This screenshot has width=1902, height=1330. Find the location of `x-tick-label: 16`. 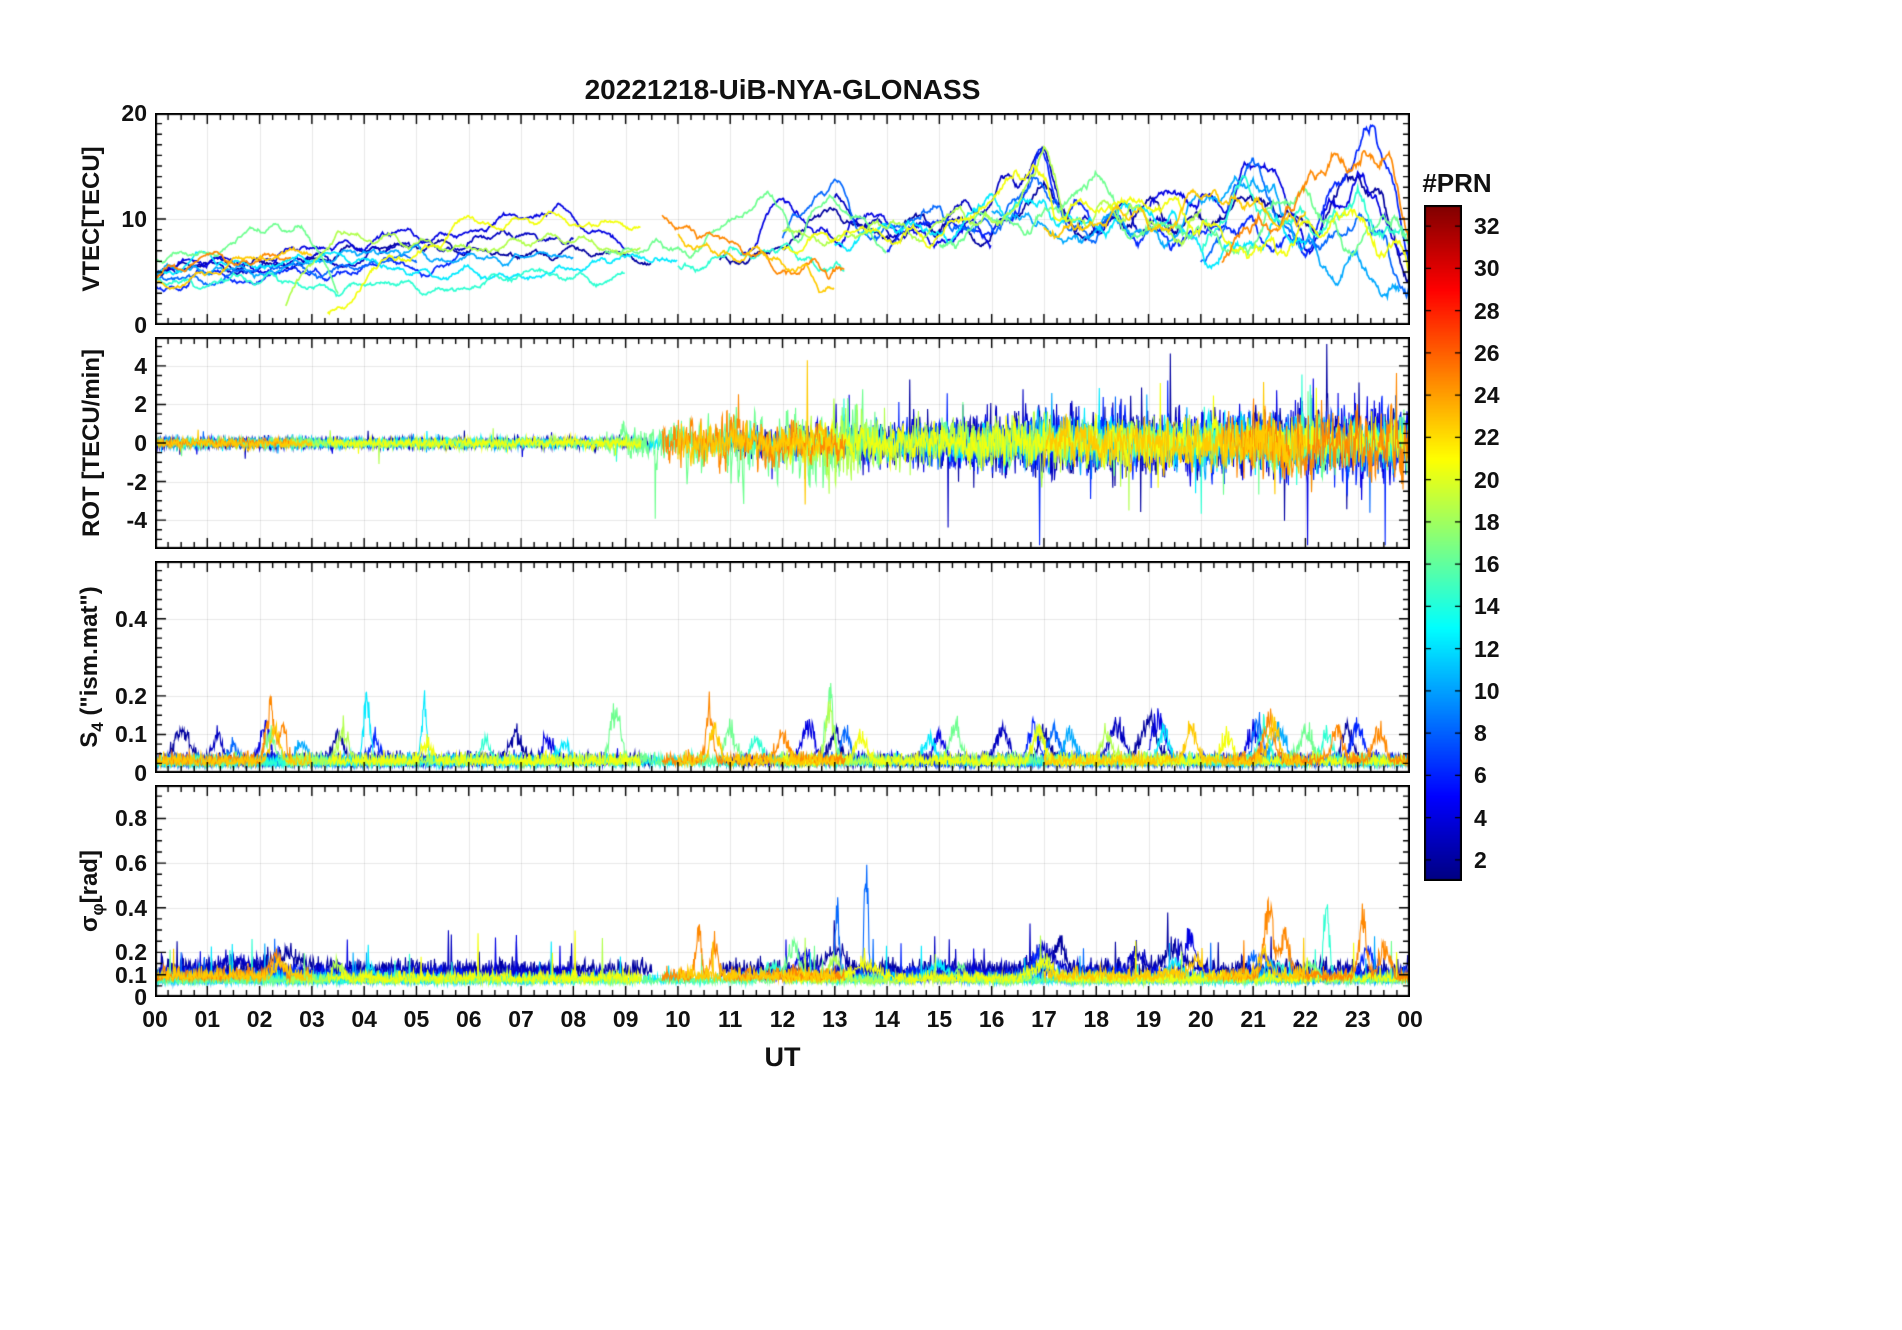

x-tick-label: 16 is located at coordinates (991, 1019).